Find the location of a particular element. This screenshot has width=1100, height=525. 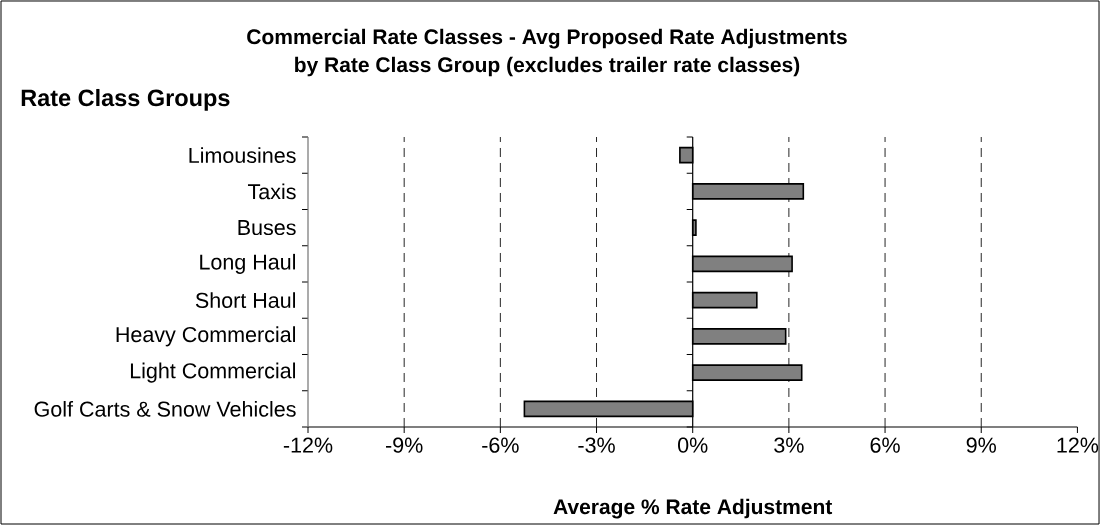

chart-title: Commercial Rate Classes - Avg Proposed Rate Adjustments is located at coordinates (547, 38).